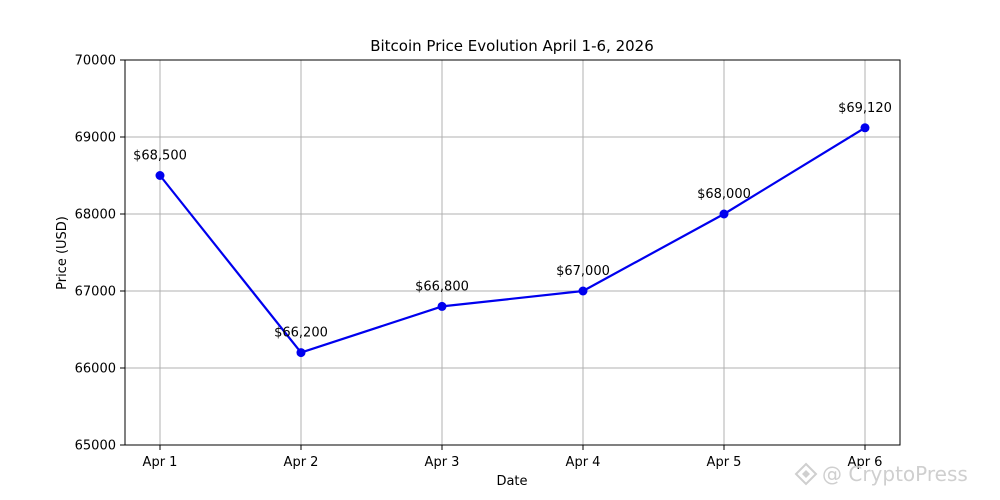 The width and height of the screenshot is (1000, 500). I want to click on chart-title: Bitcoin Price Evolution April 1-6, 2026, so click(512, 46).